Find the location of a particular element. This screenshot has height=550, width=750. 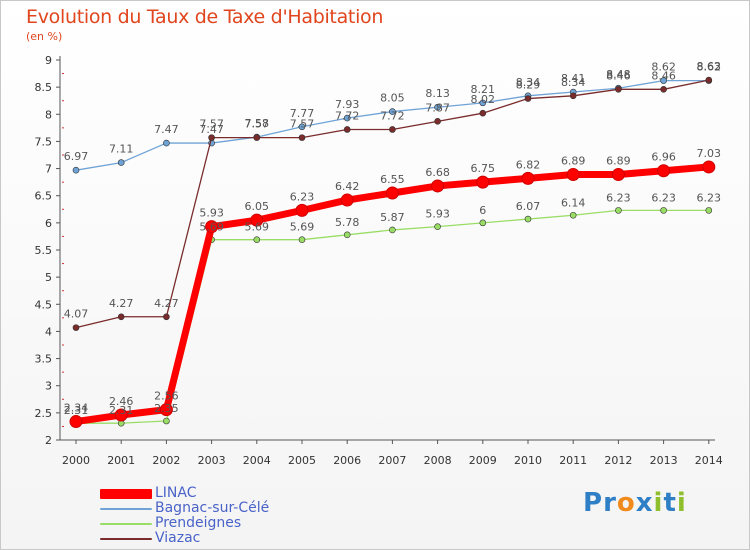

data-label-0: 6.05 is located at coordinates (257, 206).